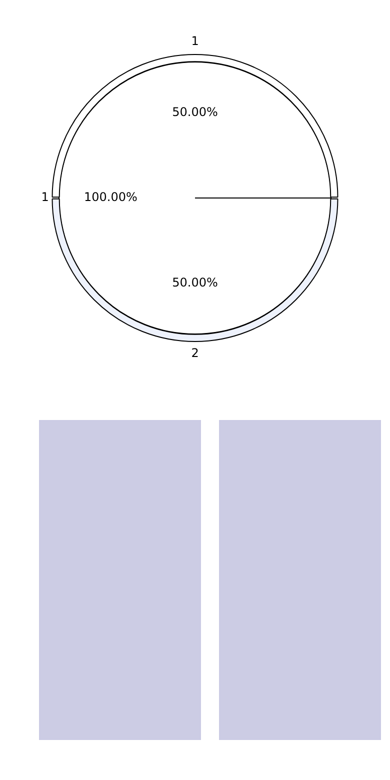  Describe the element at coordinates (111, 197) in the screenshot. I see `data-label: 100.00%` at that location.